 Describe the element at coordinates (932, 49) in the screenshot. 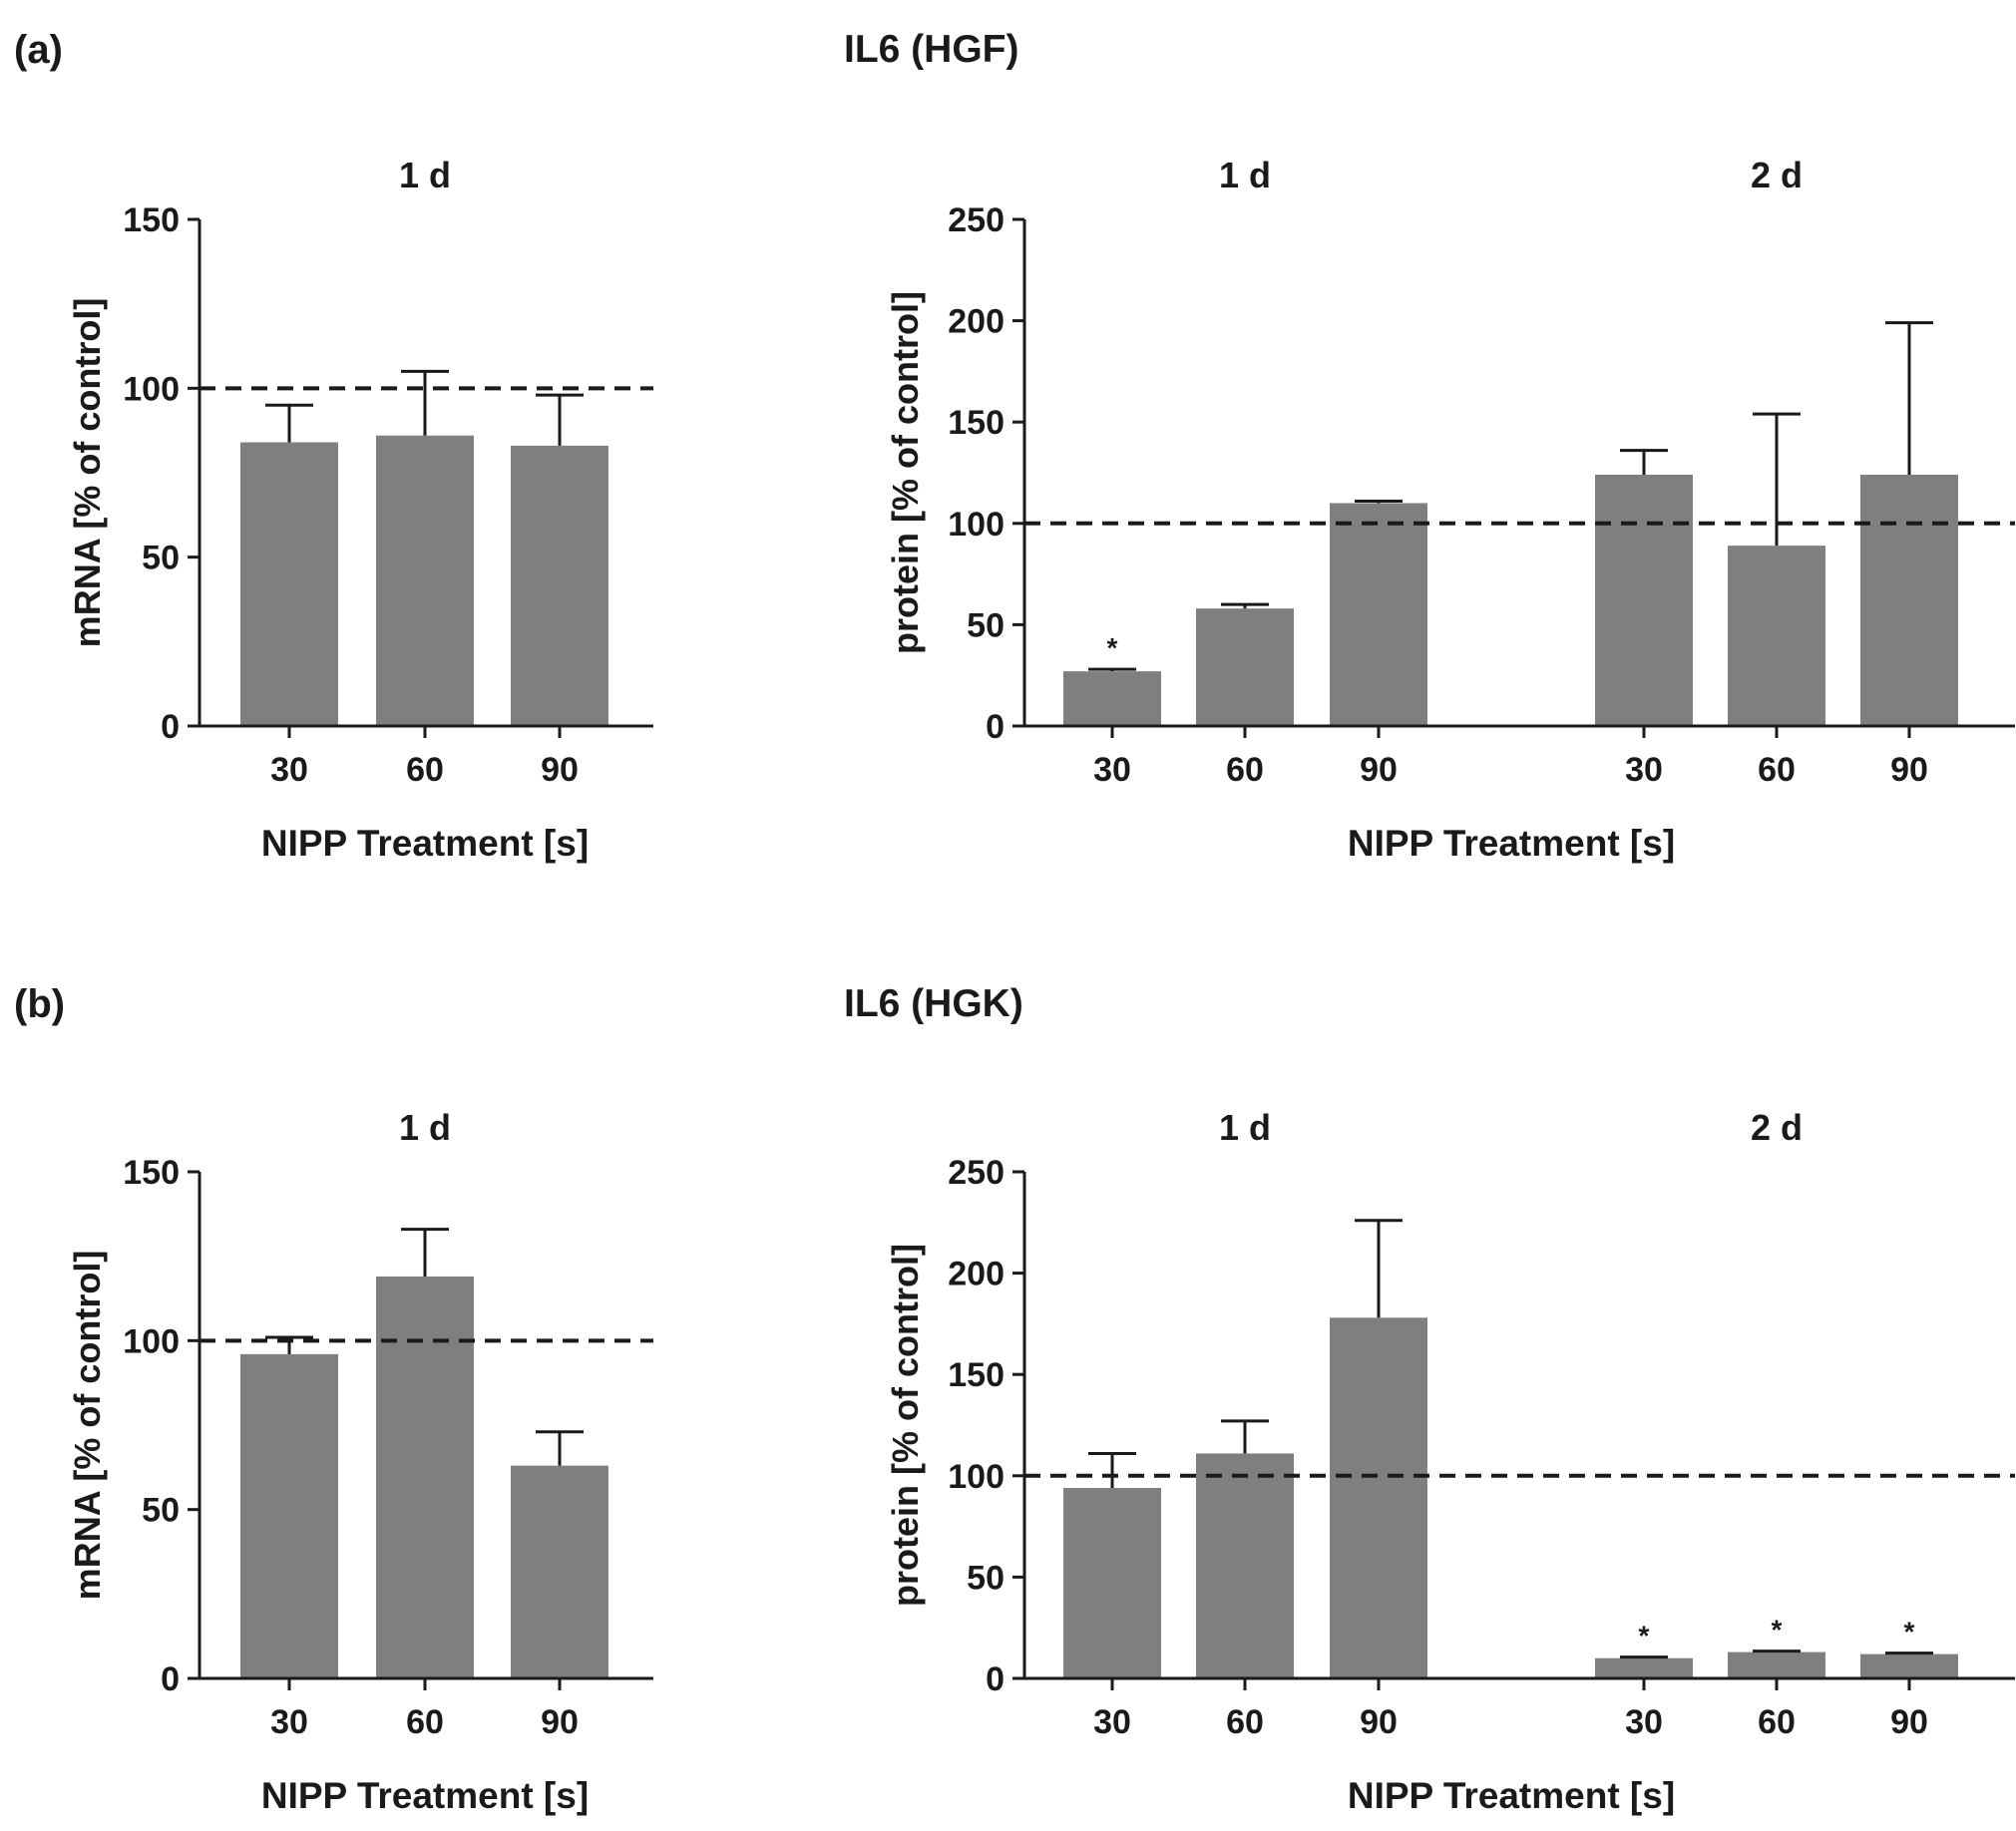

I see `panel-a-title: IL6 (HGF)` at that location.